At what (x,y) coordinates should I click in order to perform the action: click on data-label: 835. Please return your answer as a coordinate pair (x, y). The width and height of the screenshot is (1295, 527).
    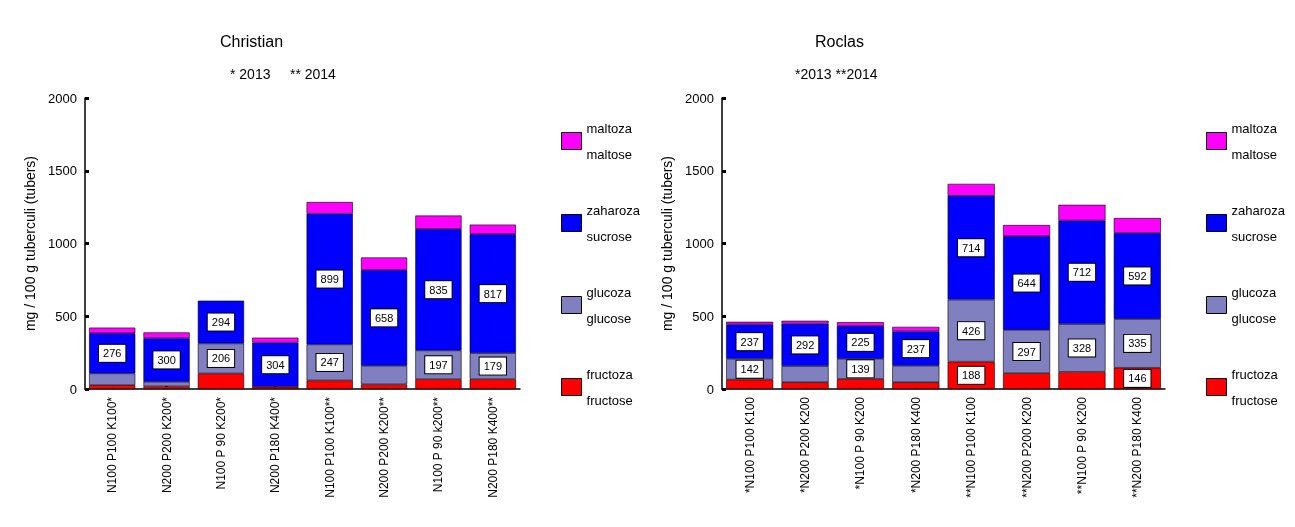
    Looking at the image, I should click on (438, 289).